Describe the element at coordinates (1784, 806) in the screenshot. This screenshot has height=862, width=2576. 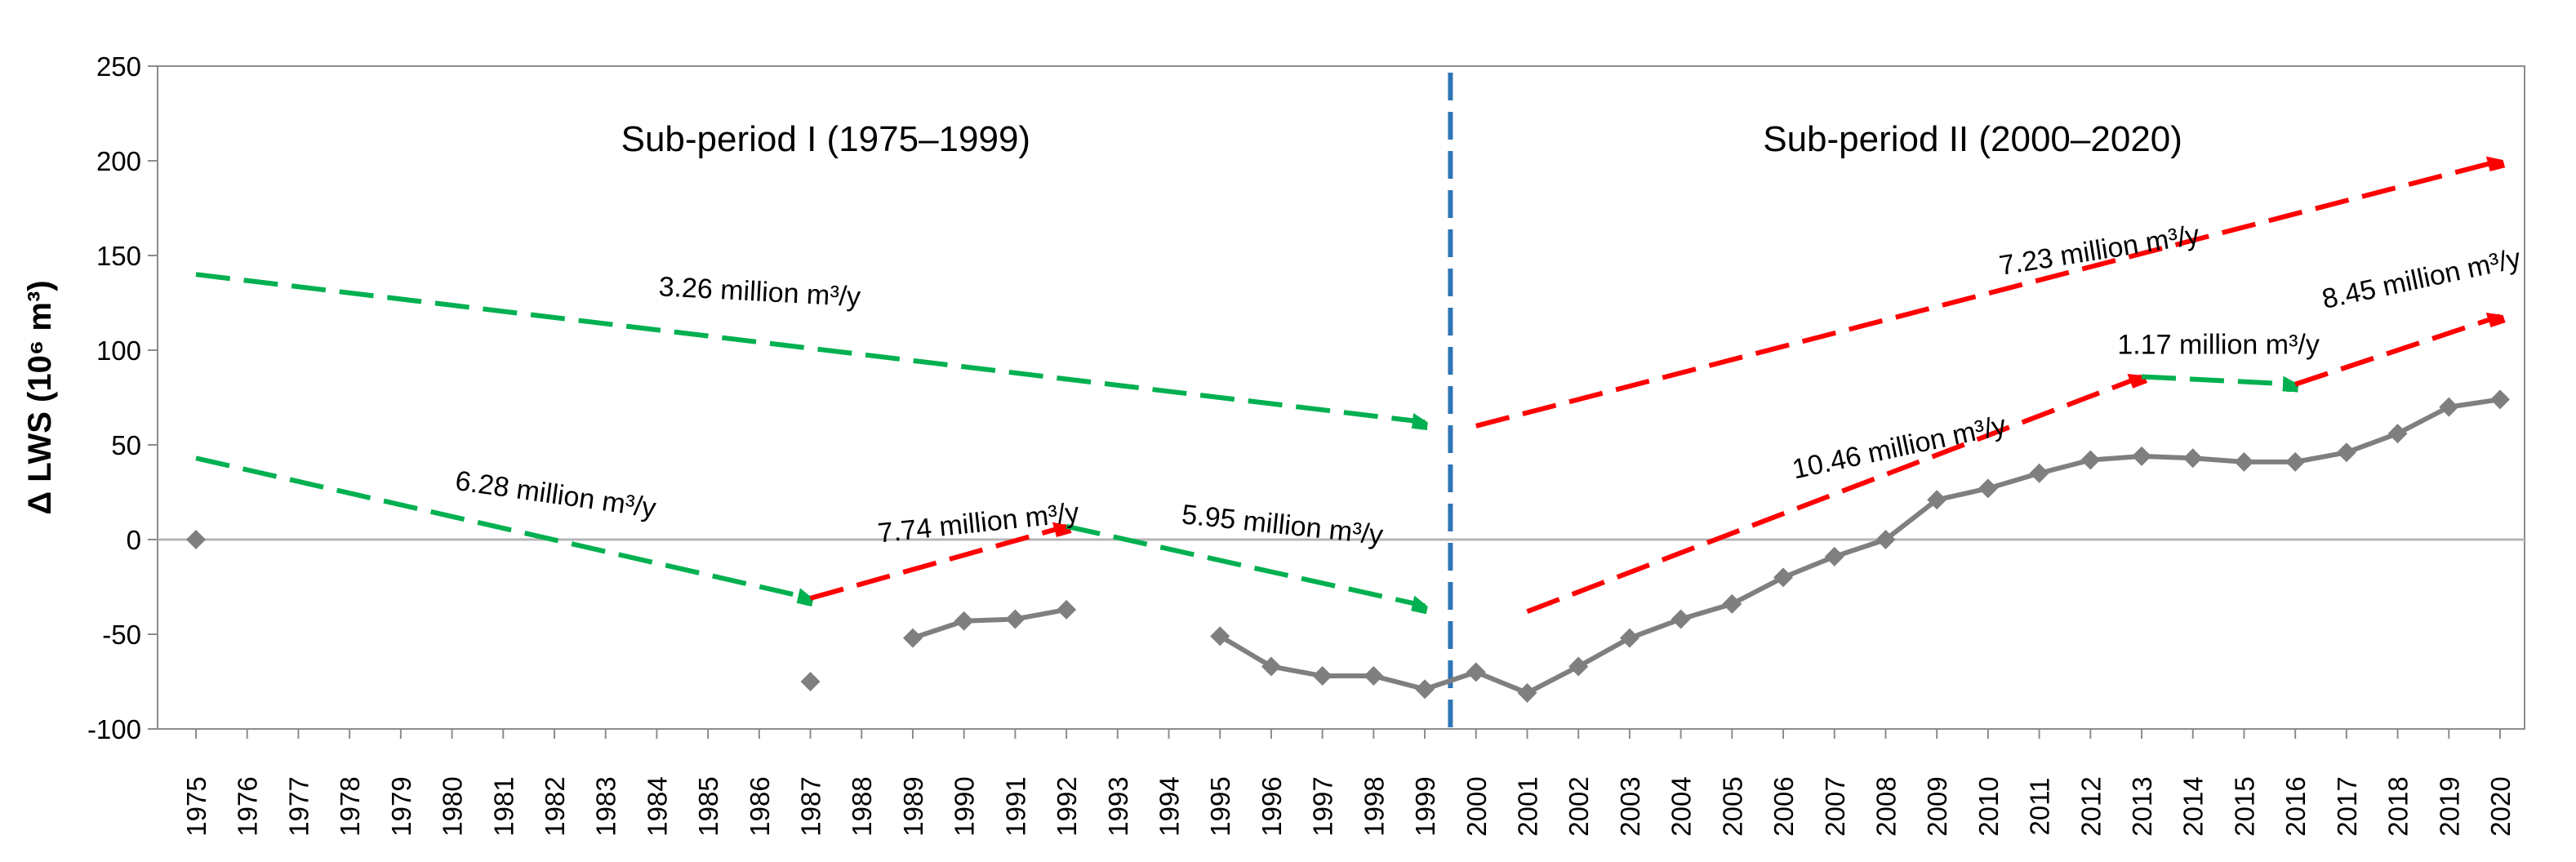
I see `x-tick-label: 2006` at that location.